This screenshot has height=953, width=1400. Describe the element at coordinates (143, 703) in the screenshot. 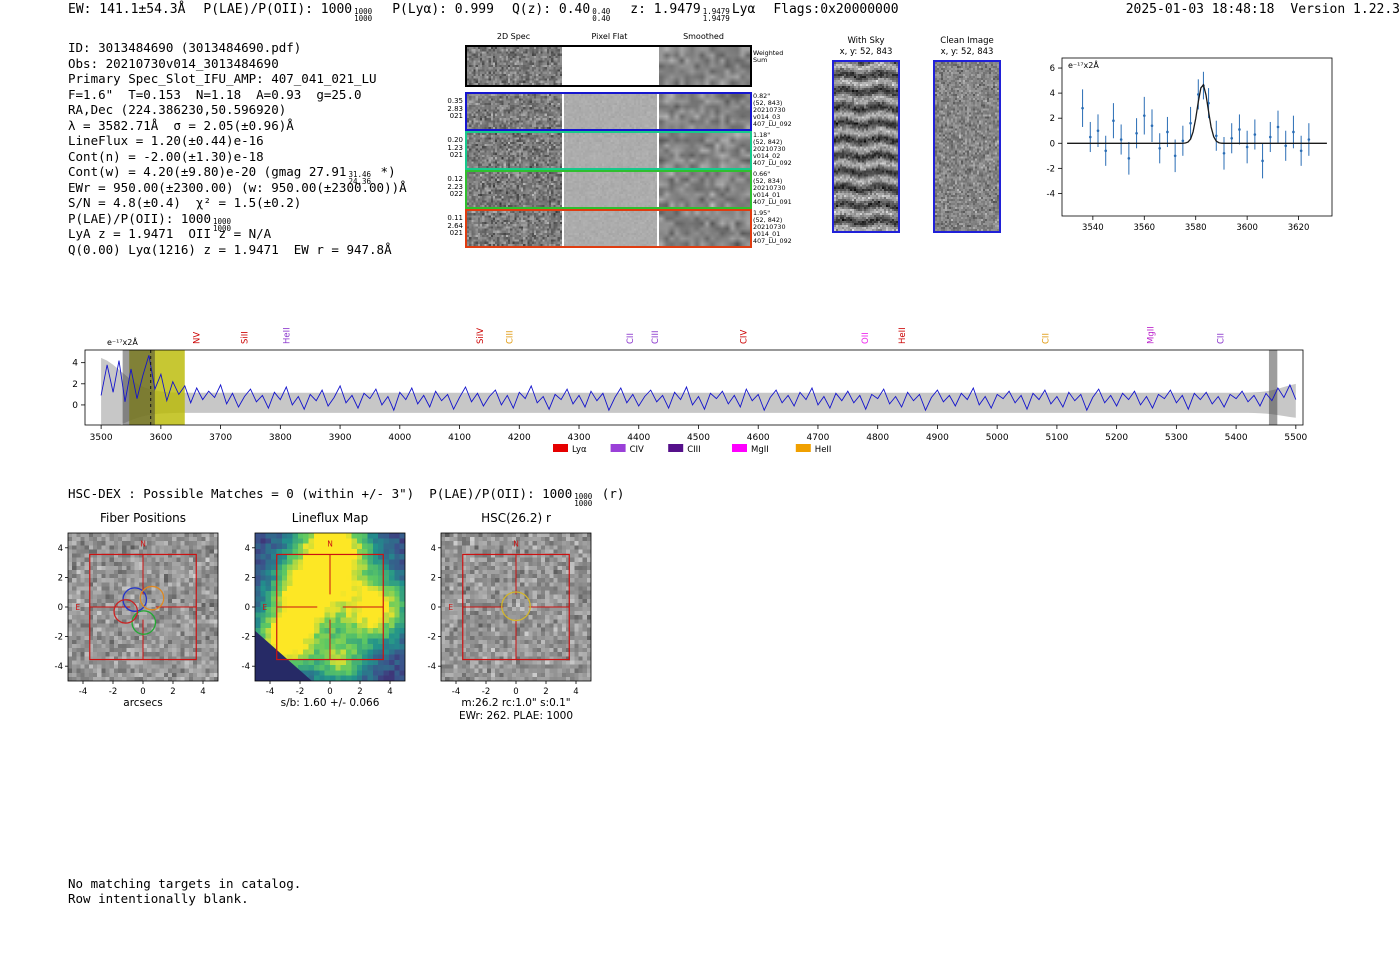

I see `fiber-xlabel: arcsecs` at that location.